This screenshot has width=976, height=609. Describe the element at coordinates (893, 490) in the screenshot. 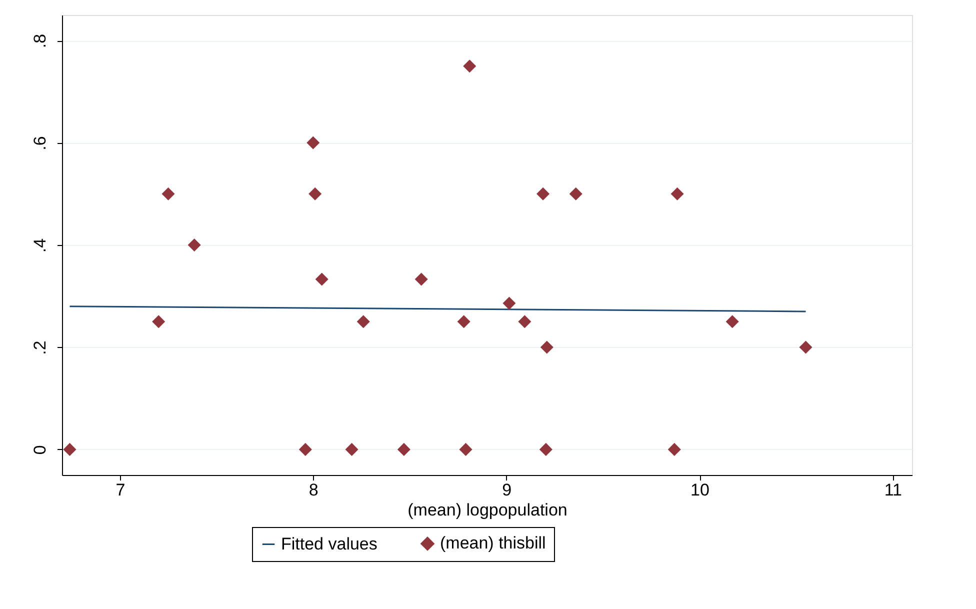

I see `x-tick-label: 11` at that location.